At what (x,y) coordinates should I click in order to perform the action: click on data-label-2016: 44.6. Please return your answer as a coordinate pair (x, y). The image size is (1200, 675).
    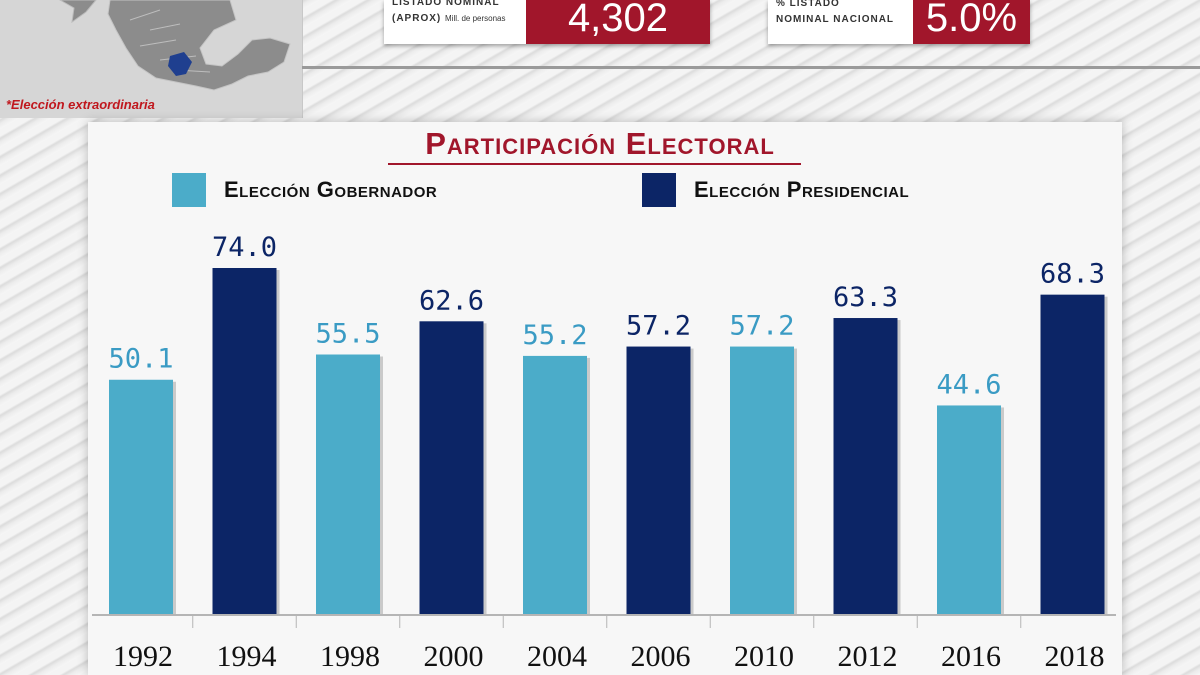
    Looking at the image, I should click on (968, 384).